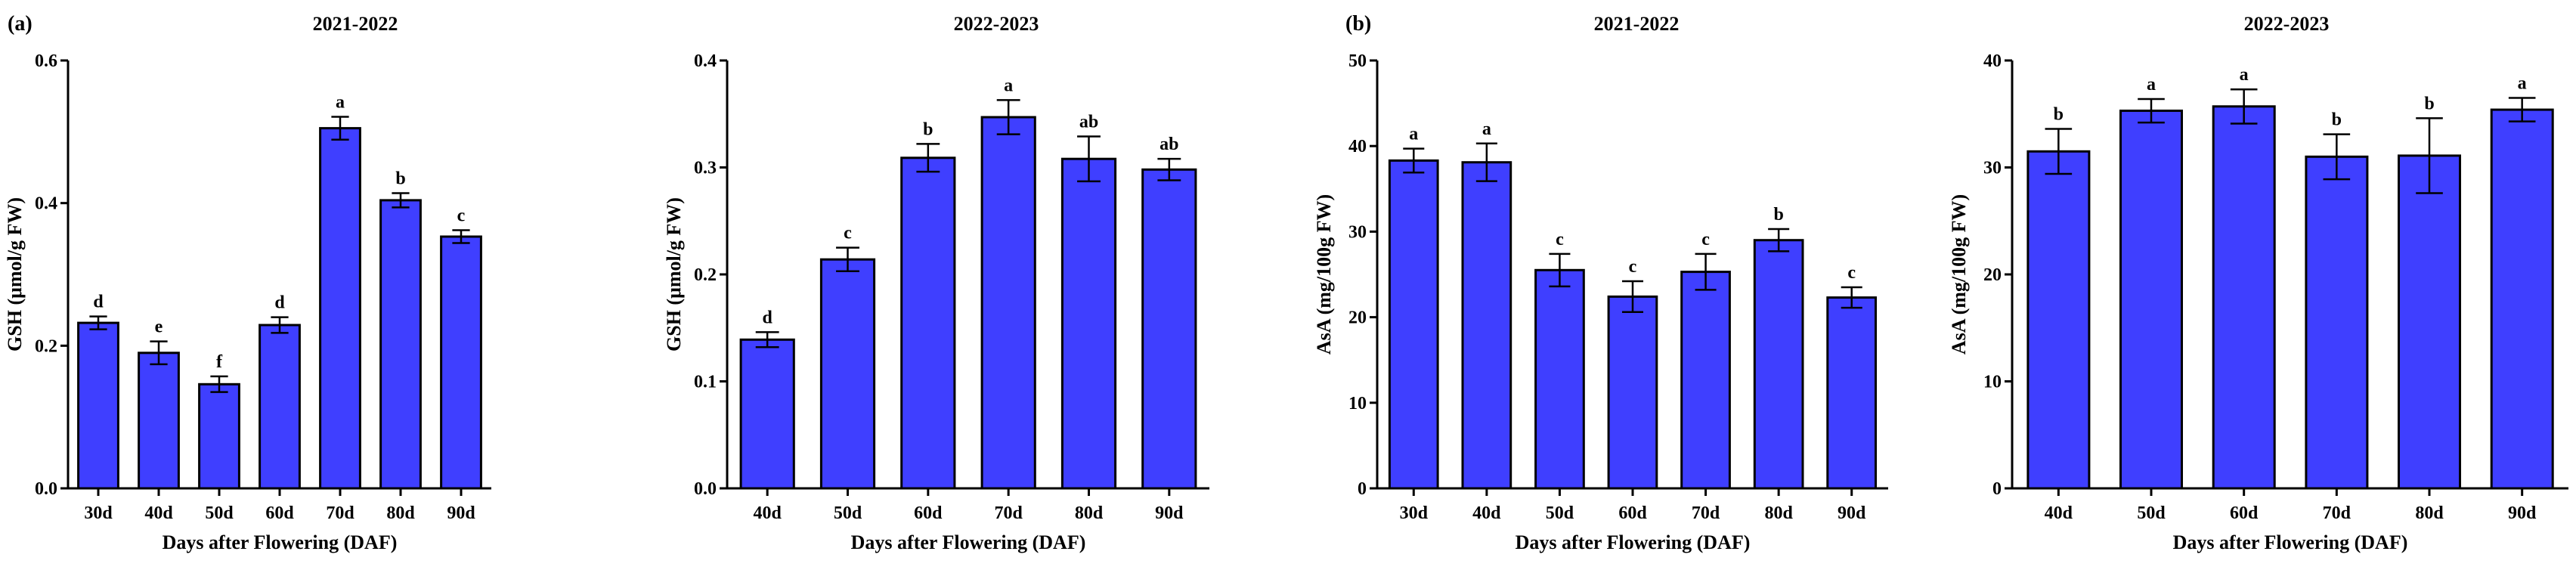 The width and height of the screenshot is (2576, 573). Describe the element at coordinates (280, 407) in the screenshot. I see `bar-60d` at that location.